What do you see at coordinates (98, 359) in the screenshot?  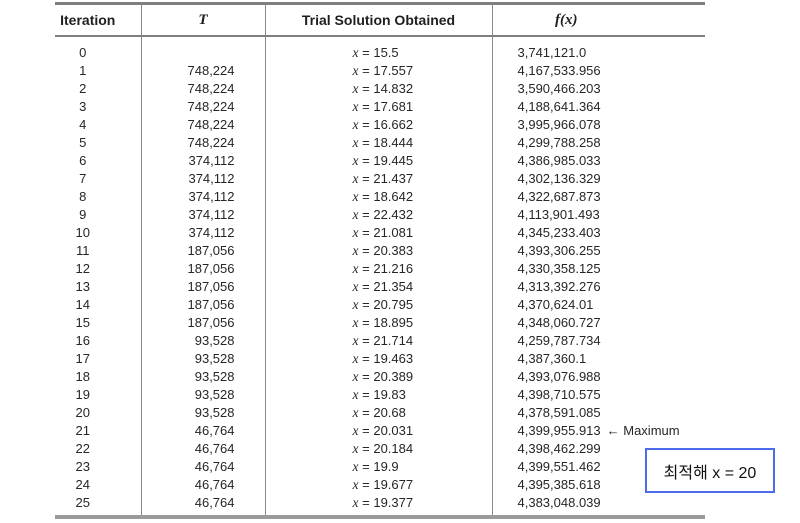 I see `cell-iteration: 17` at bounding box center [98, 359].